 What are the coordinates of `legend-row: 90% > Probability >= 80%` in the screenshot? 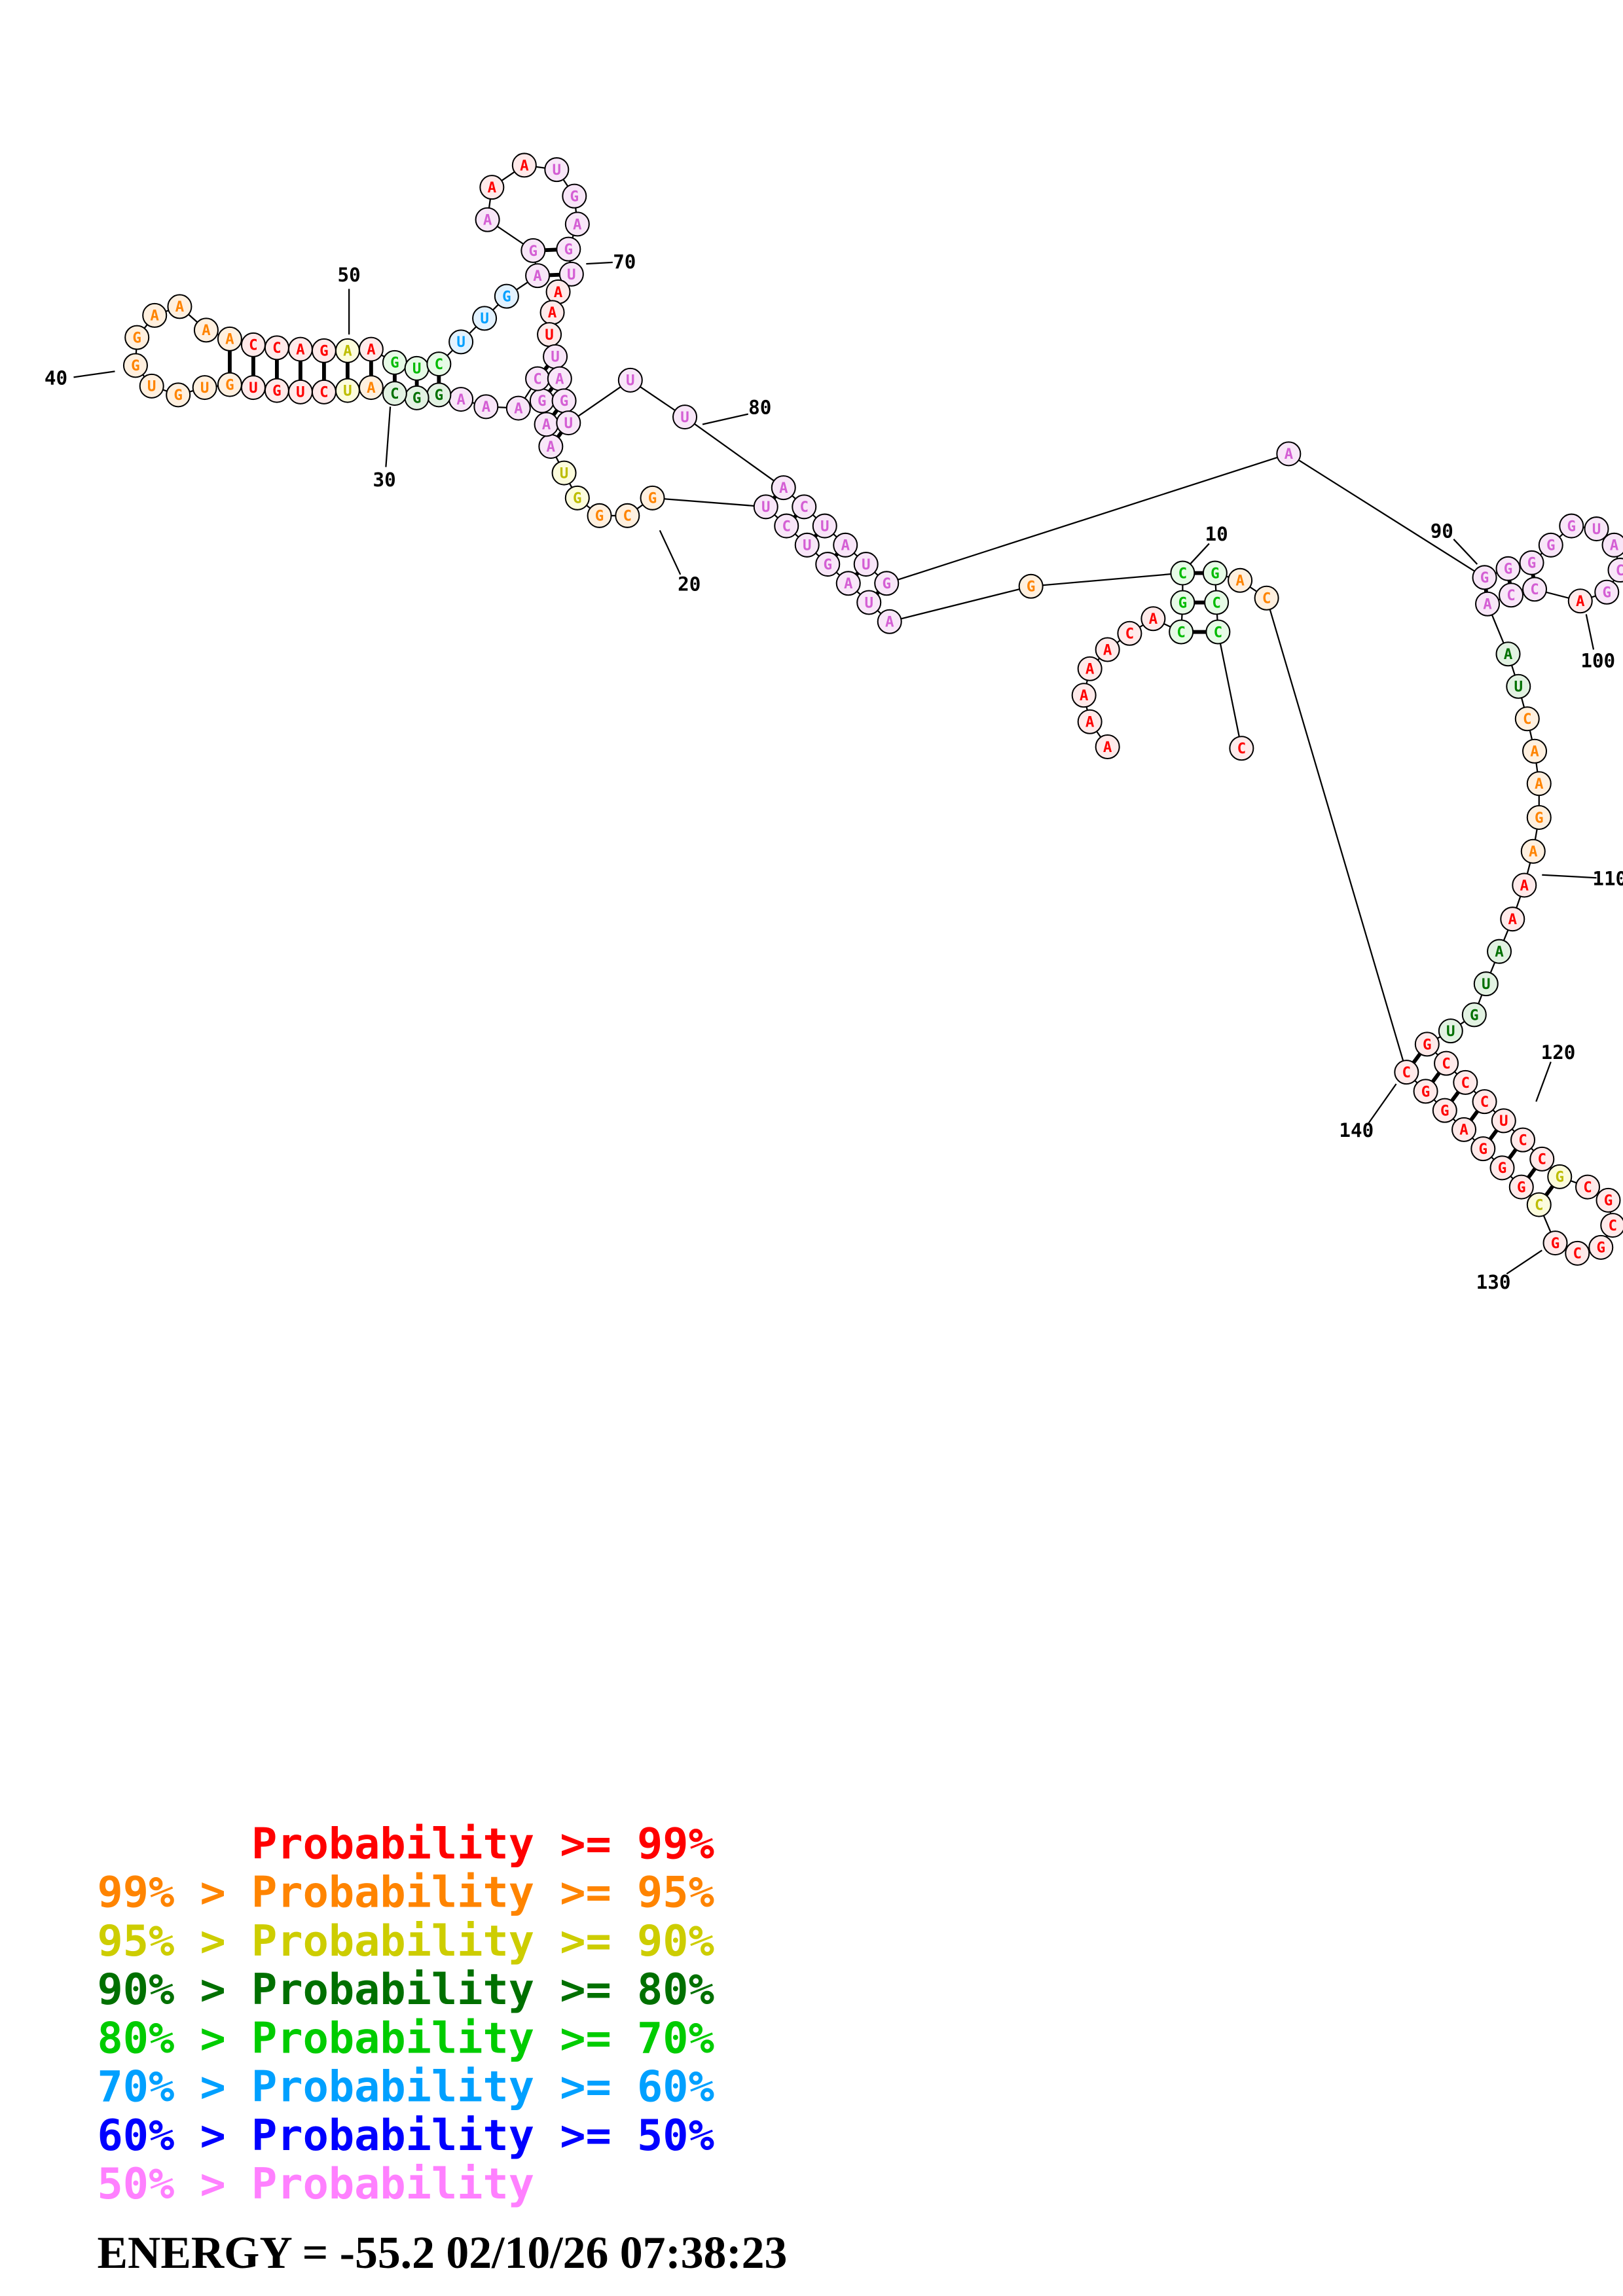 It's located at (405, 1990).